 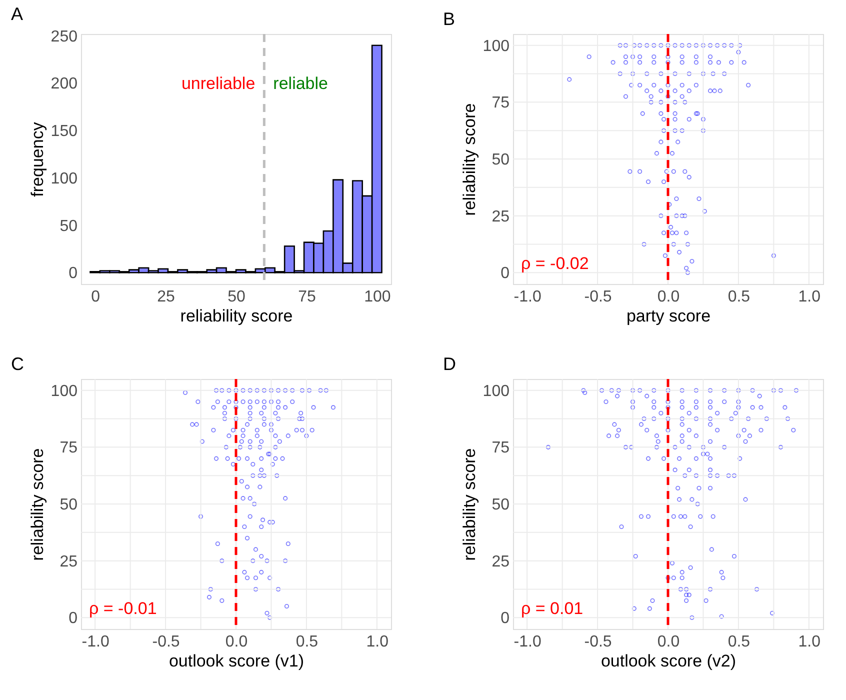 I want to click on x-tick-label: 75, so click(x=307, y=297).